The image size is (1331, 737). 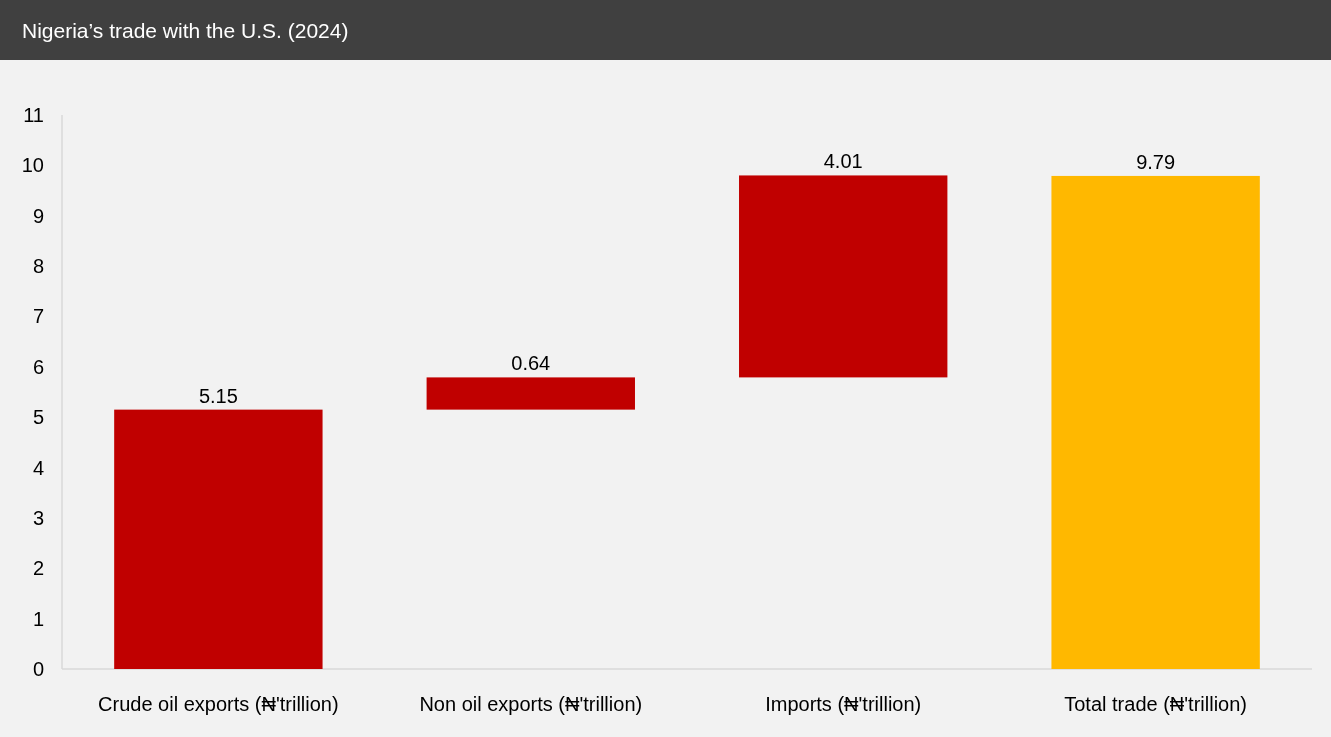 I want to click on y-tick-label: 8, so click(x=38, y=266).